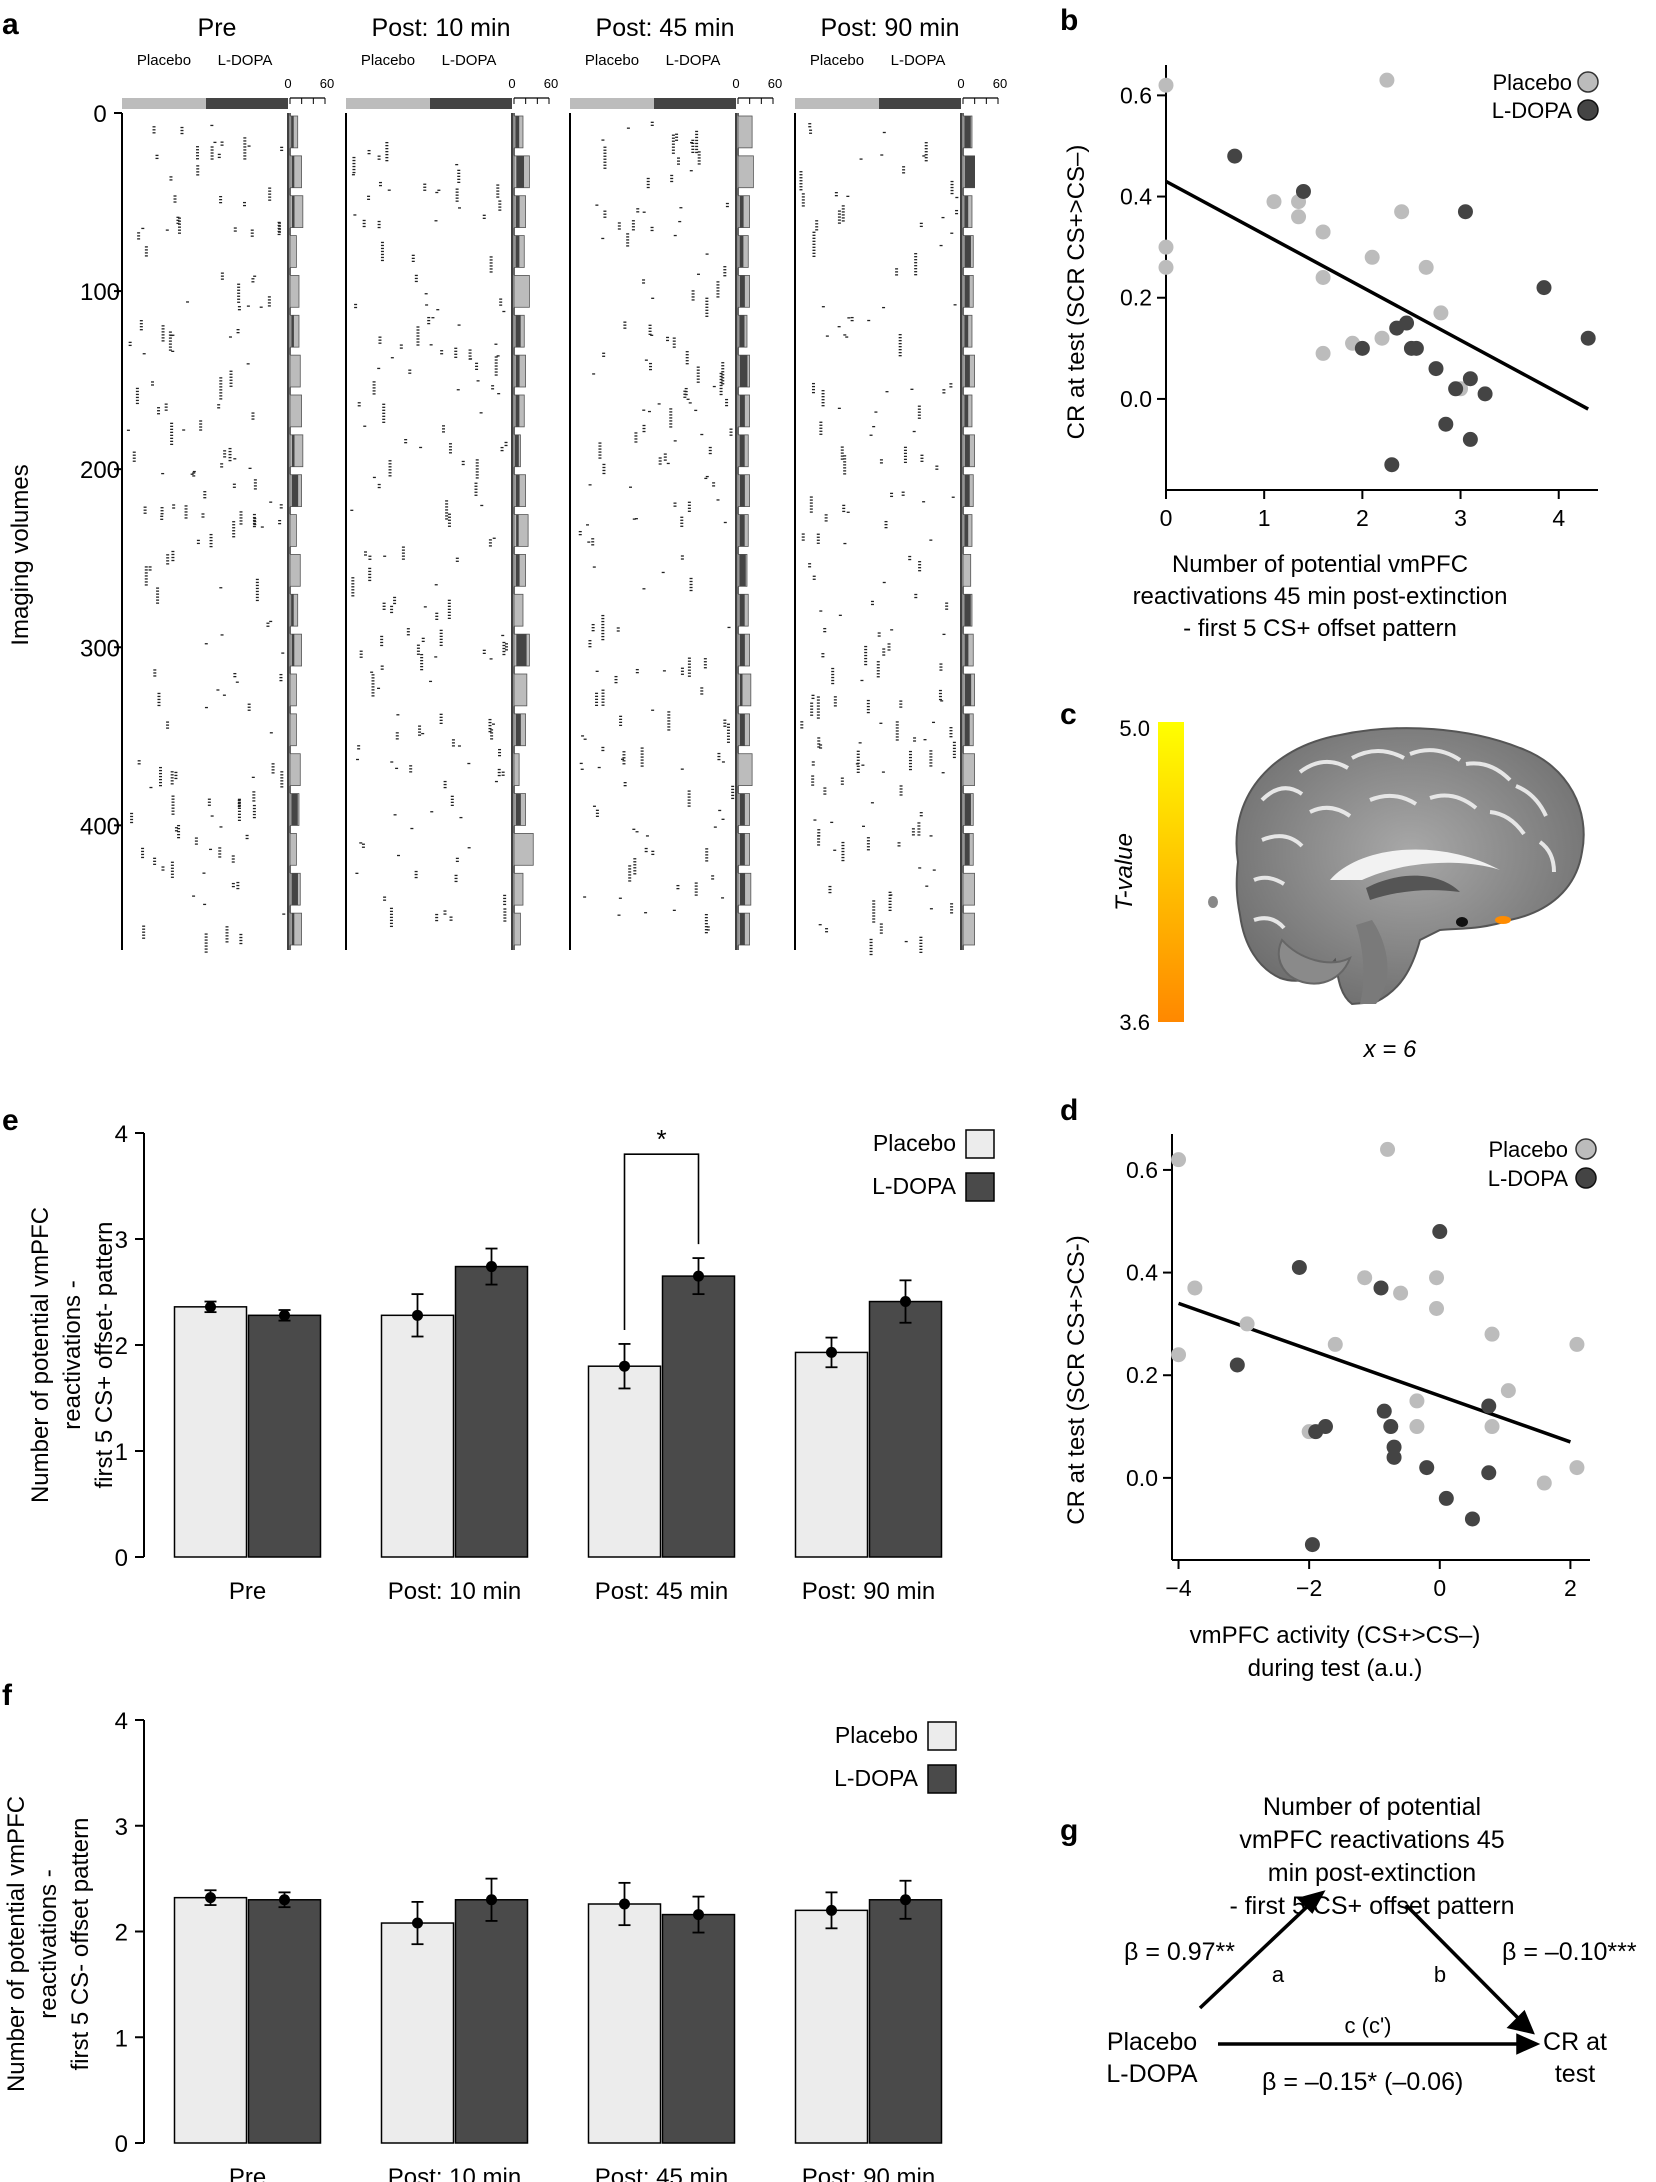 This screenshot has height=2182, width=1656. I want to click on f-mean-dot-placebo, so click(831, 1910).